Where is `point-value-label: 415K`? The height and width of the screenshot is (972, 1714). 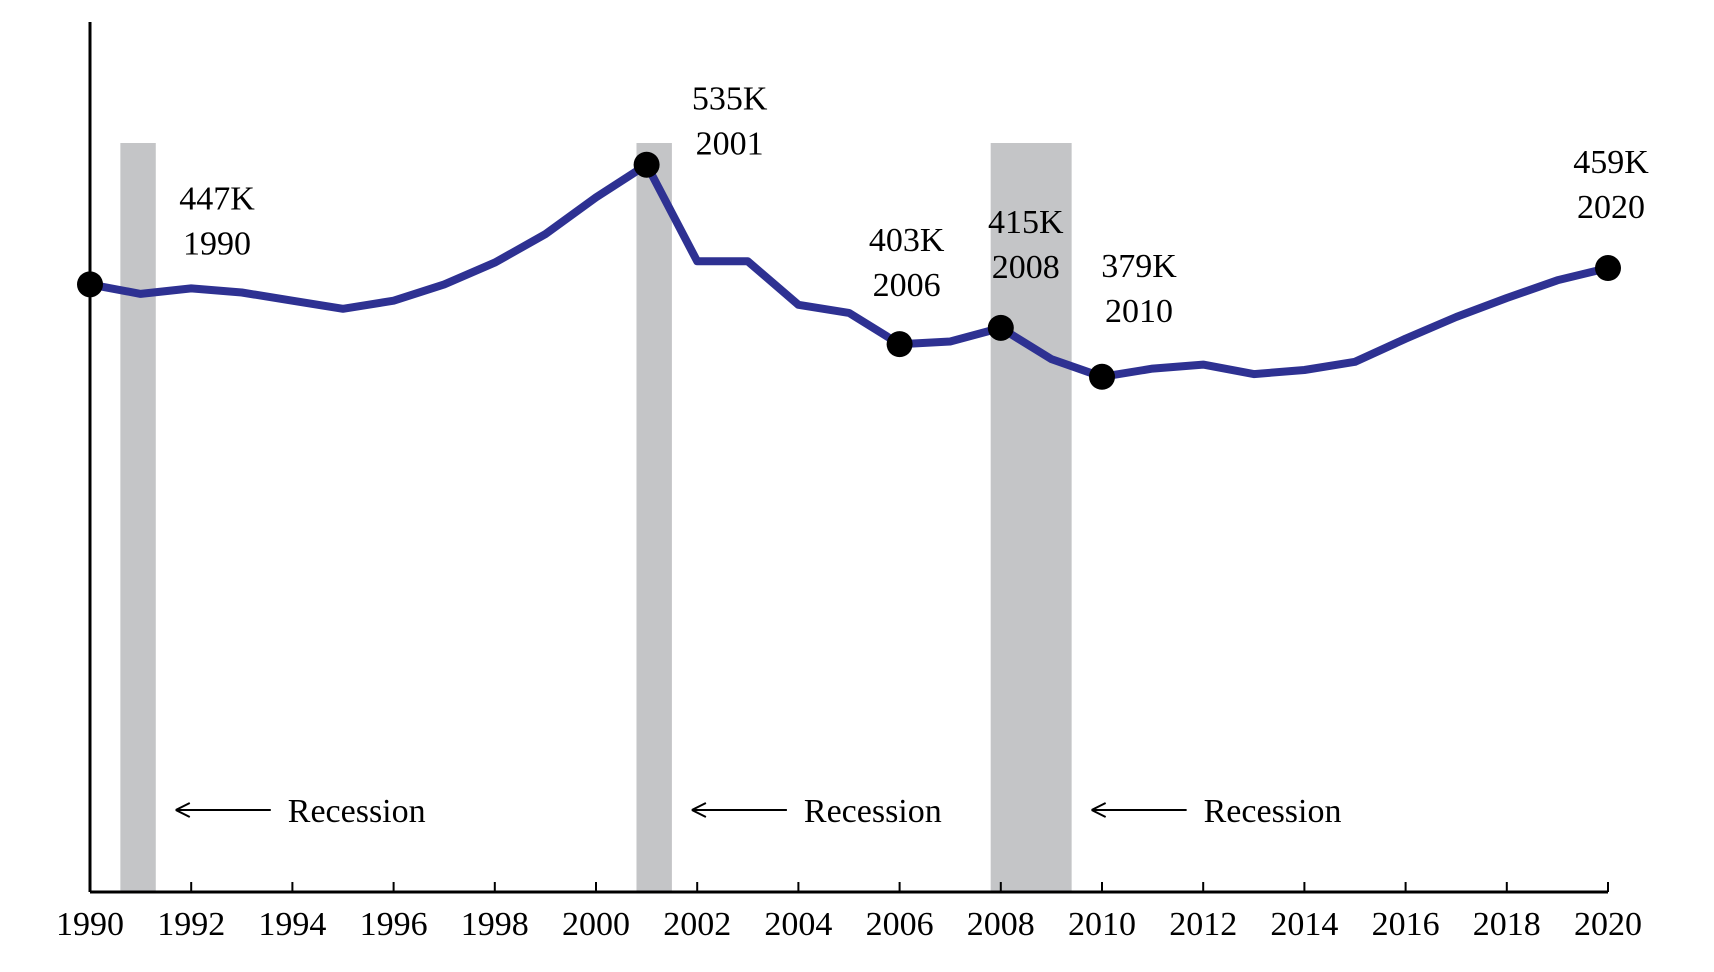 point-value-label: 415K is located at coordinates (1026, 222).